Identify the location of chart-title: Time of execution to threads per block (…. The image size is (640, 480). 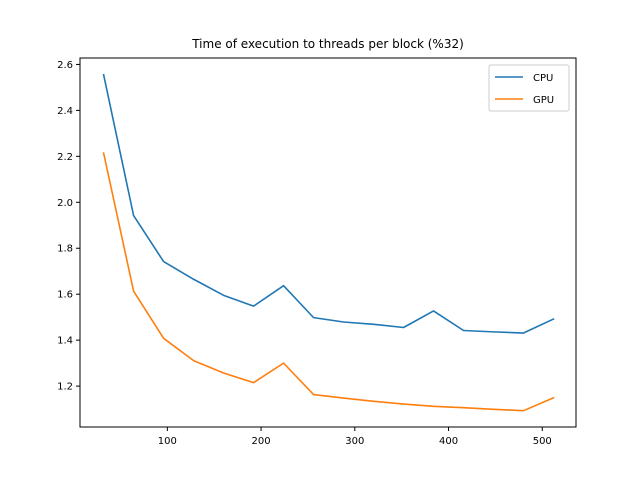
(327, 44).